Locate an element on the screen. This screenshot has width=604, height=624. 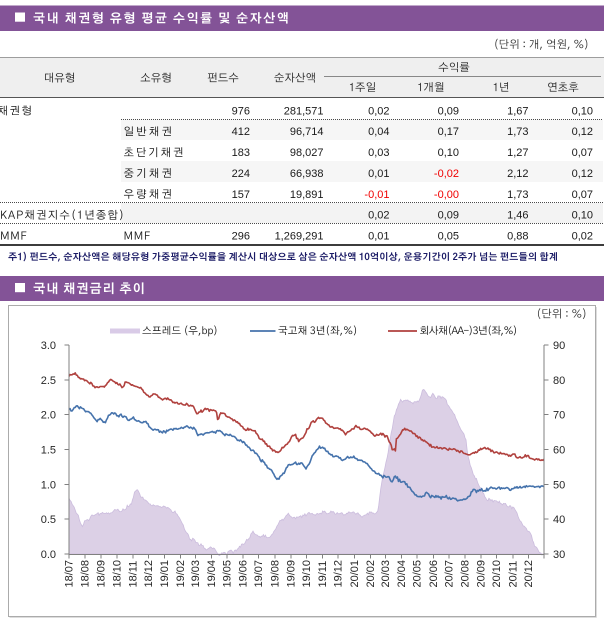
svg-text: 30 is located at coordinates (559, 555).